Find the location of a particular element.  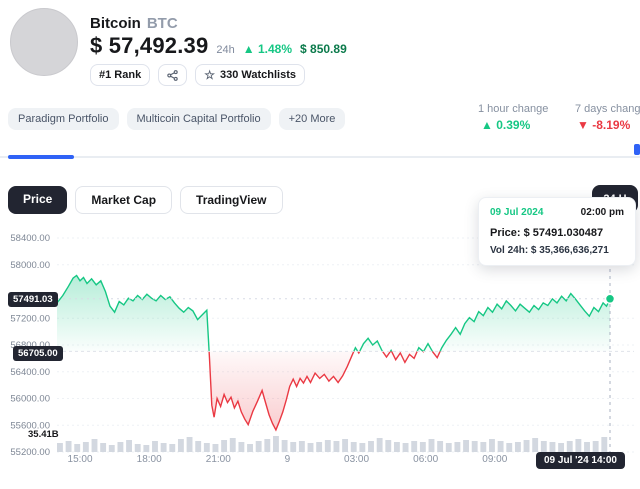

hour-change-value: ▲ 0.39% is located at coordinates (506, 125).